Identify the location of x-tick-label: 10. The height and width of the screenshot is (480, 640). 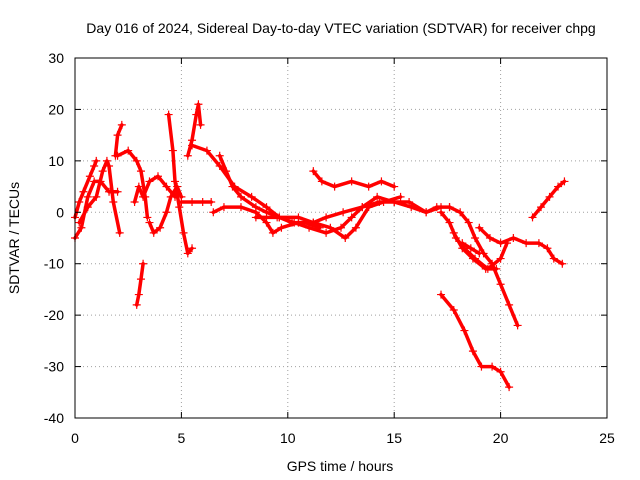
(288, 438).